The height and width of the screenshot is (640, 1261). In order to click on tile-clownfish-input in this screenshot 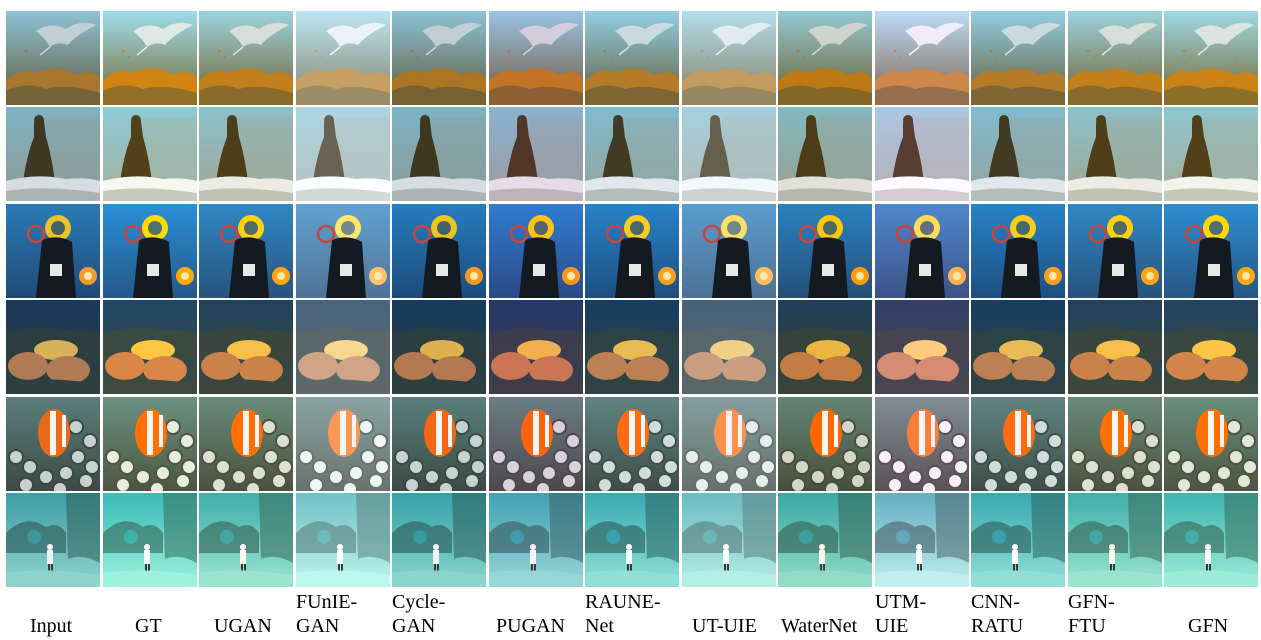, I will do `click(53, 444)`.